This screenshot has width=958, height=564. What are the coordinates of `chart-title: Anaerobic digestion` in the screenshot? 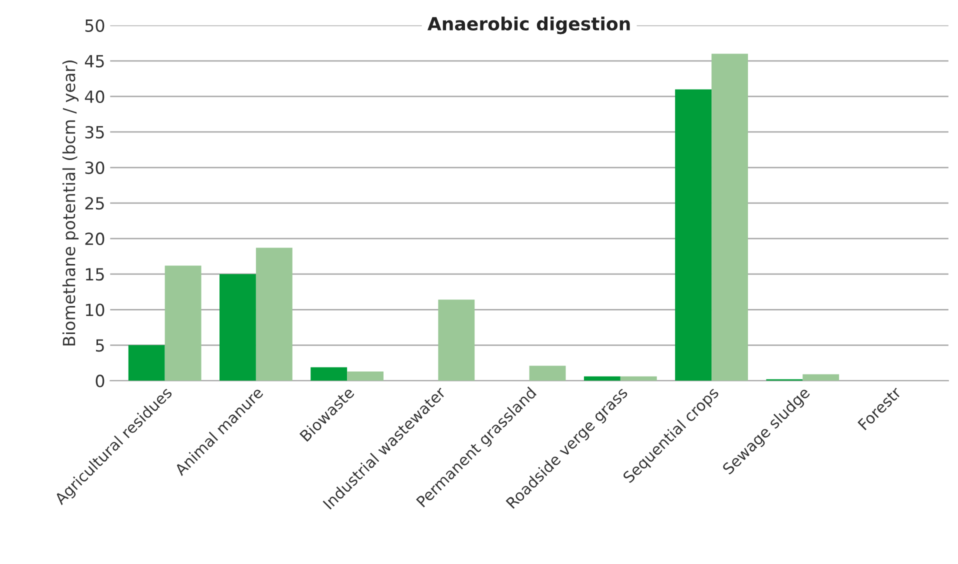 It's located at (528, 25).